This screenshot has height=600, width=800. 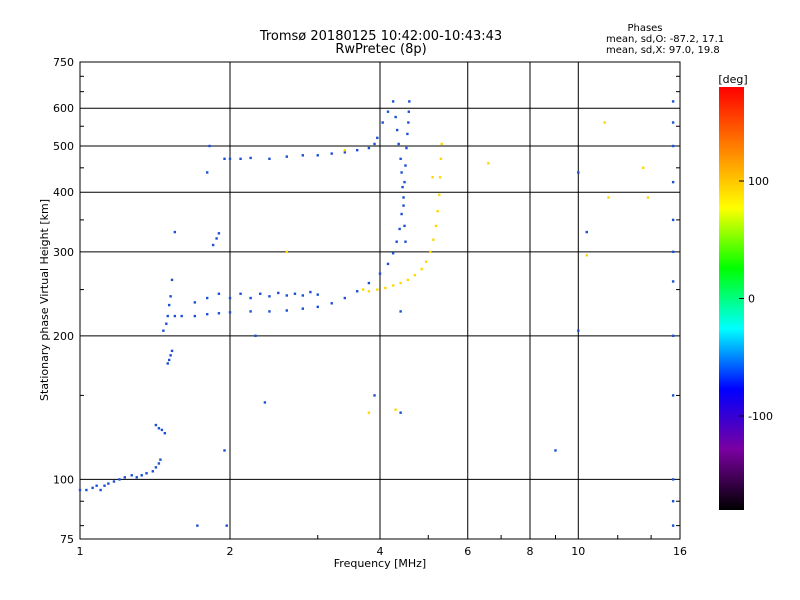 I want to click on colorbar-tick-label: 100, so click(x=758, y=181).